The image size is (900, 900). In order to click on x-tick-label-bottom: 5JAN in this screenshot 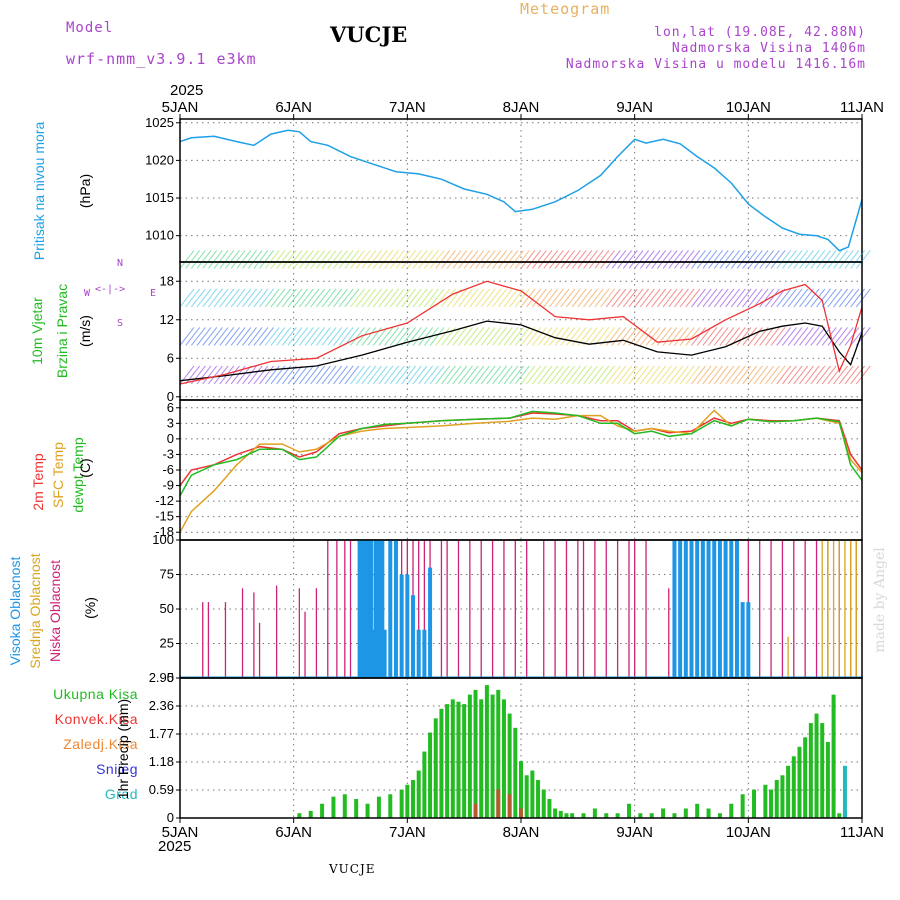, I will do `click(180, 832)`.